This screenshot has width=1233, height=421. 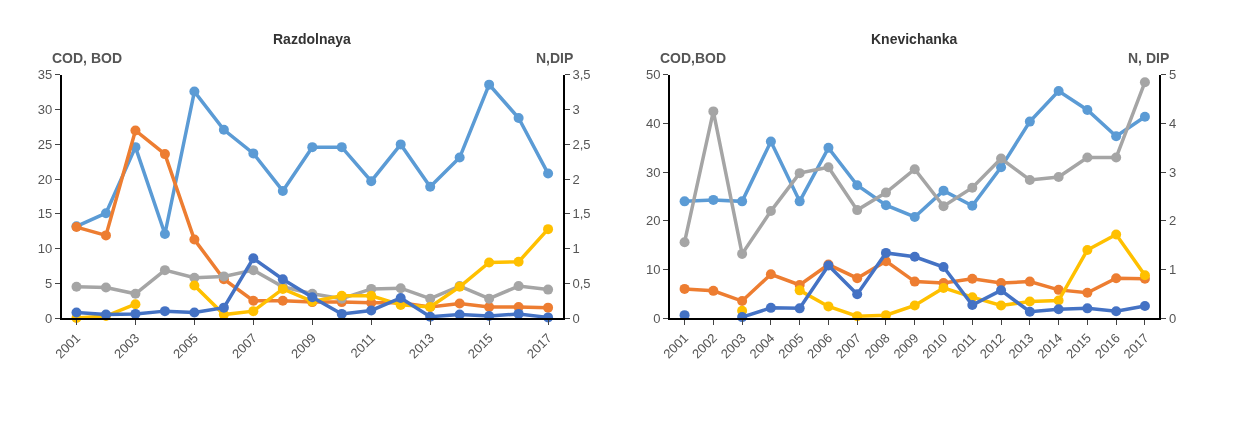 I want to click on y-axis-title: COD, BOD, so click(x=87, y=58).